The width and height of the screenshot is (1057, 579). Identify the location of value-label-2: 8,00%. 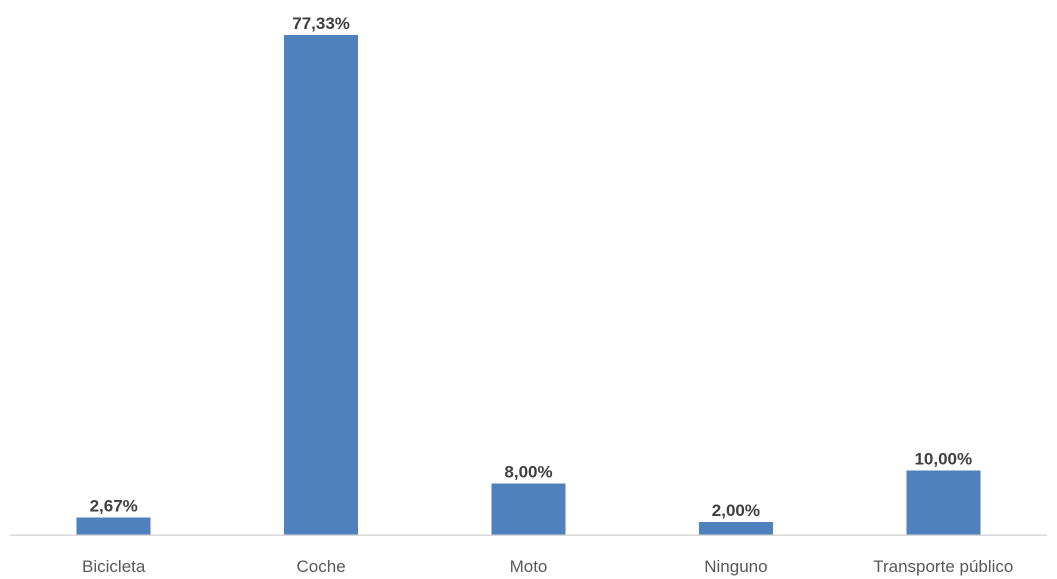
(528, 471).